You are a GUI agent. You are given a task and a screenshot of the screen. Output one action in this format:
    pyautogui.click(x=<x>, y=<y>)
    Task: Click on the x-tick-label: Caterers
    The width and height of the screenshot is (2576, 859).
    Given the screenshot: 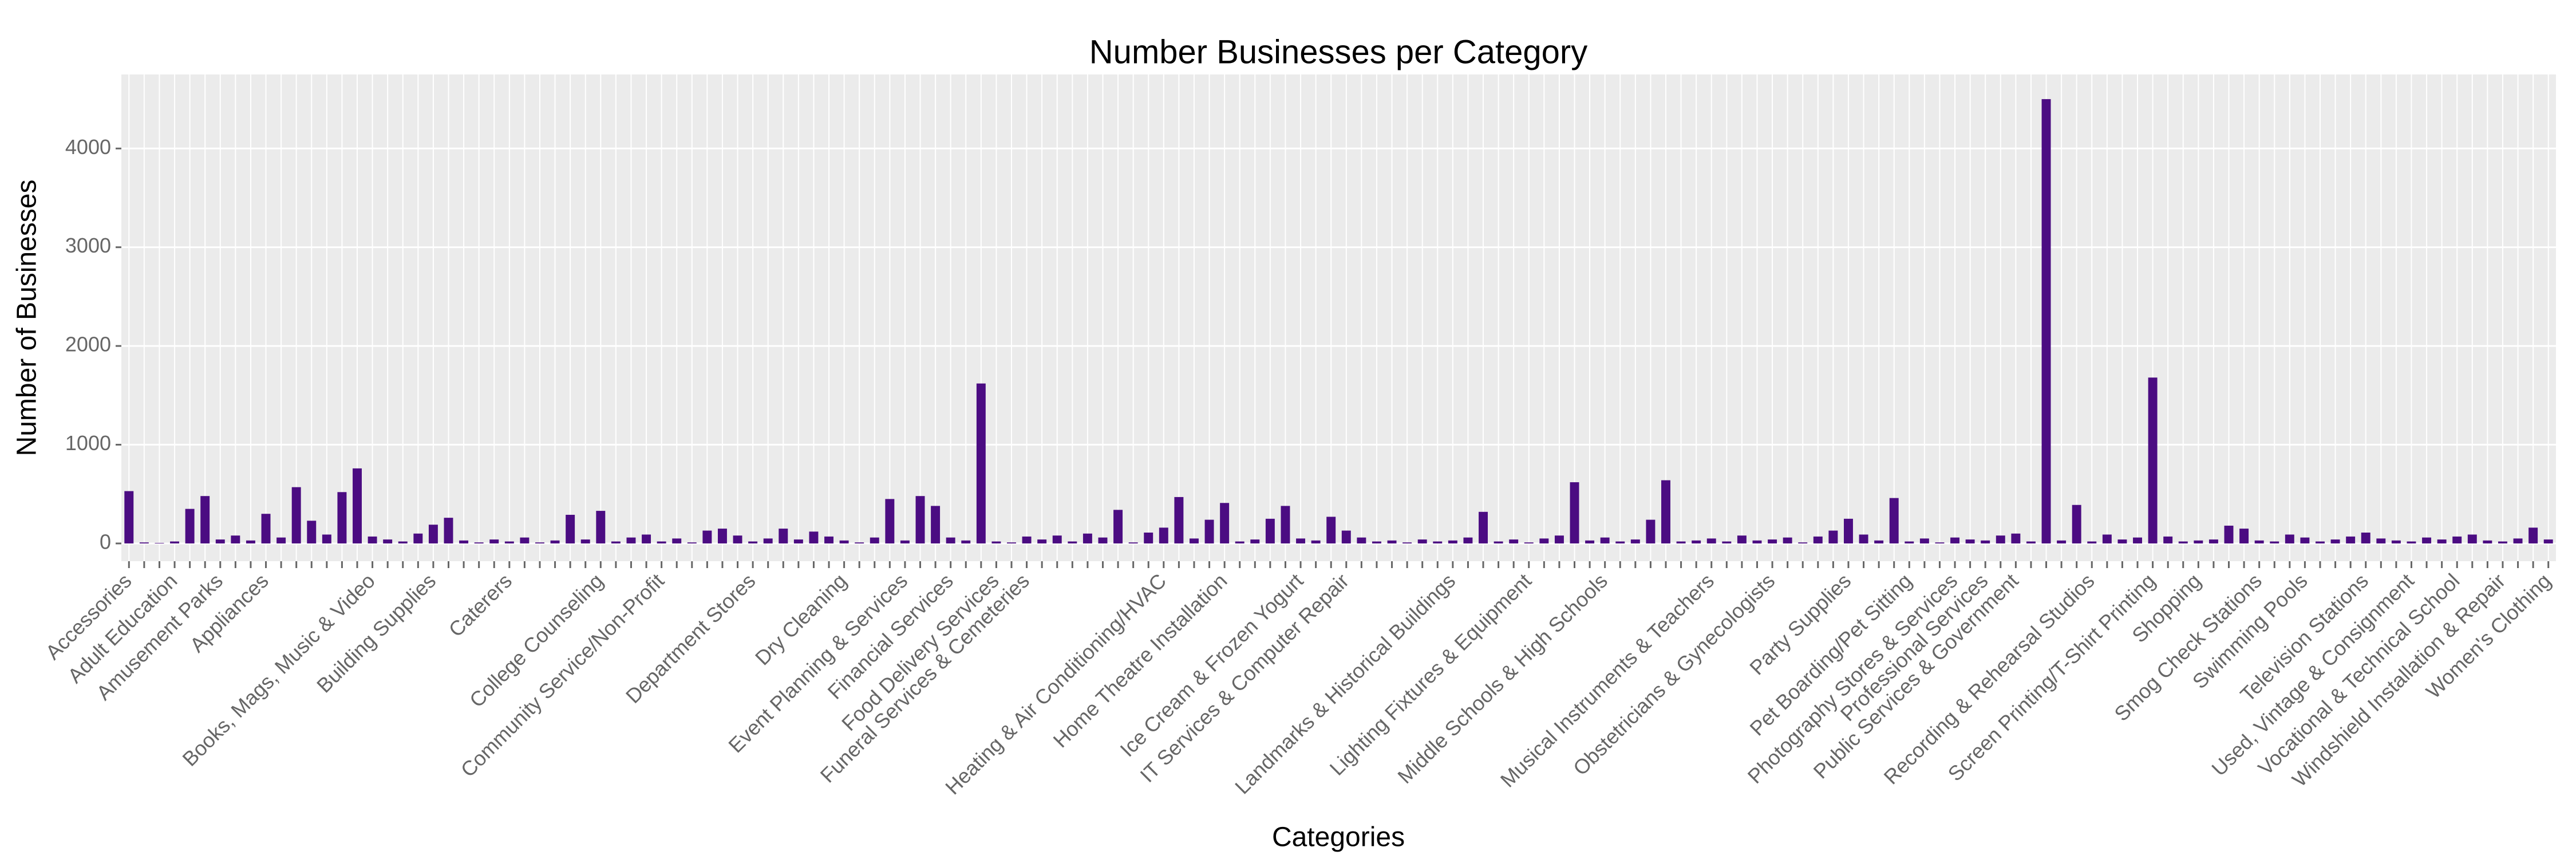 What is the action you would take?
    pyautogui.click(x=480, y=605)
    